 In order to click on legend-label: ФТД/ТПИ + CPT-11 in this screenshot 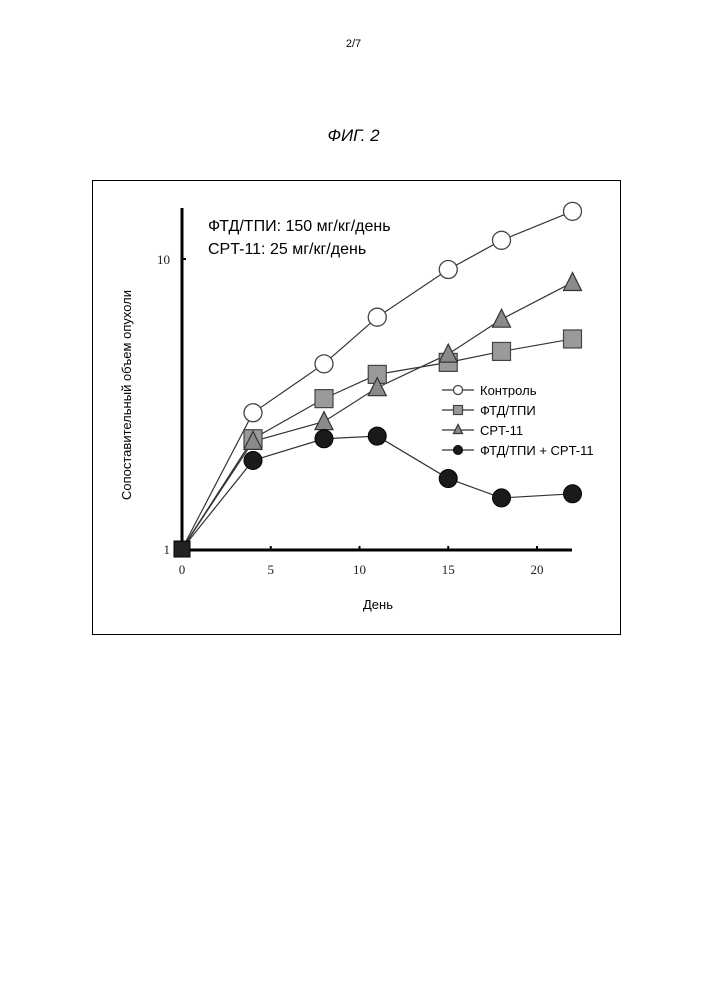, I will do `click(537, 450)`.